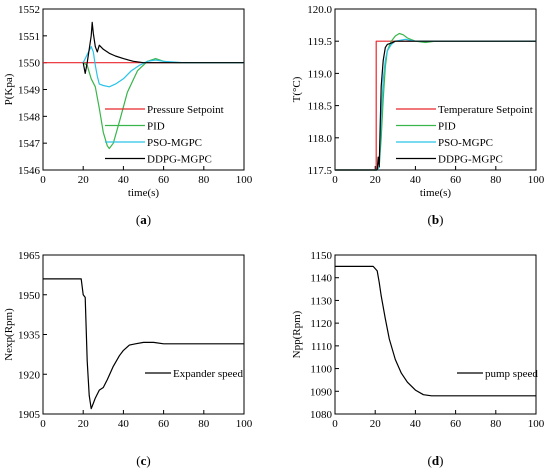  Describe the element at coordinates (320, 74) in the screenshot. I see `y-tick-label: 119.0` at that location.